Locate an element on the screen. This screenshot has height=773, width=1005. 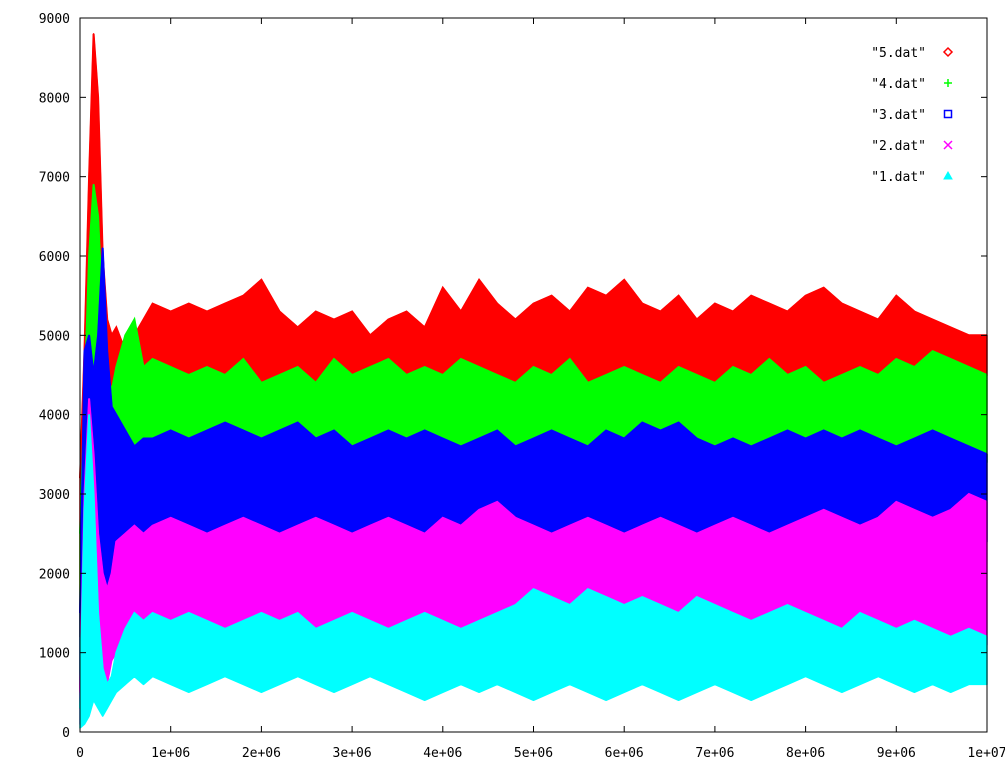
legend-label: "5.dat" is located at coordinates (898, 53).